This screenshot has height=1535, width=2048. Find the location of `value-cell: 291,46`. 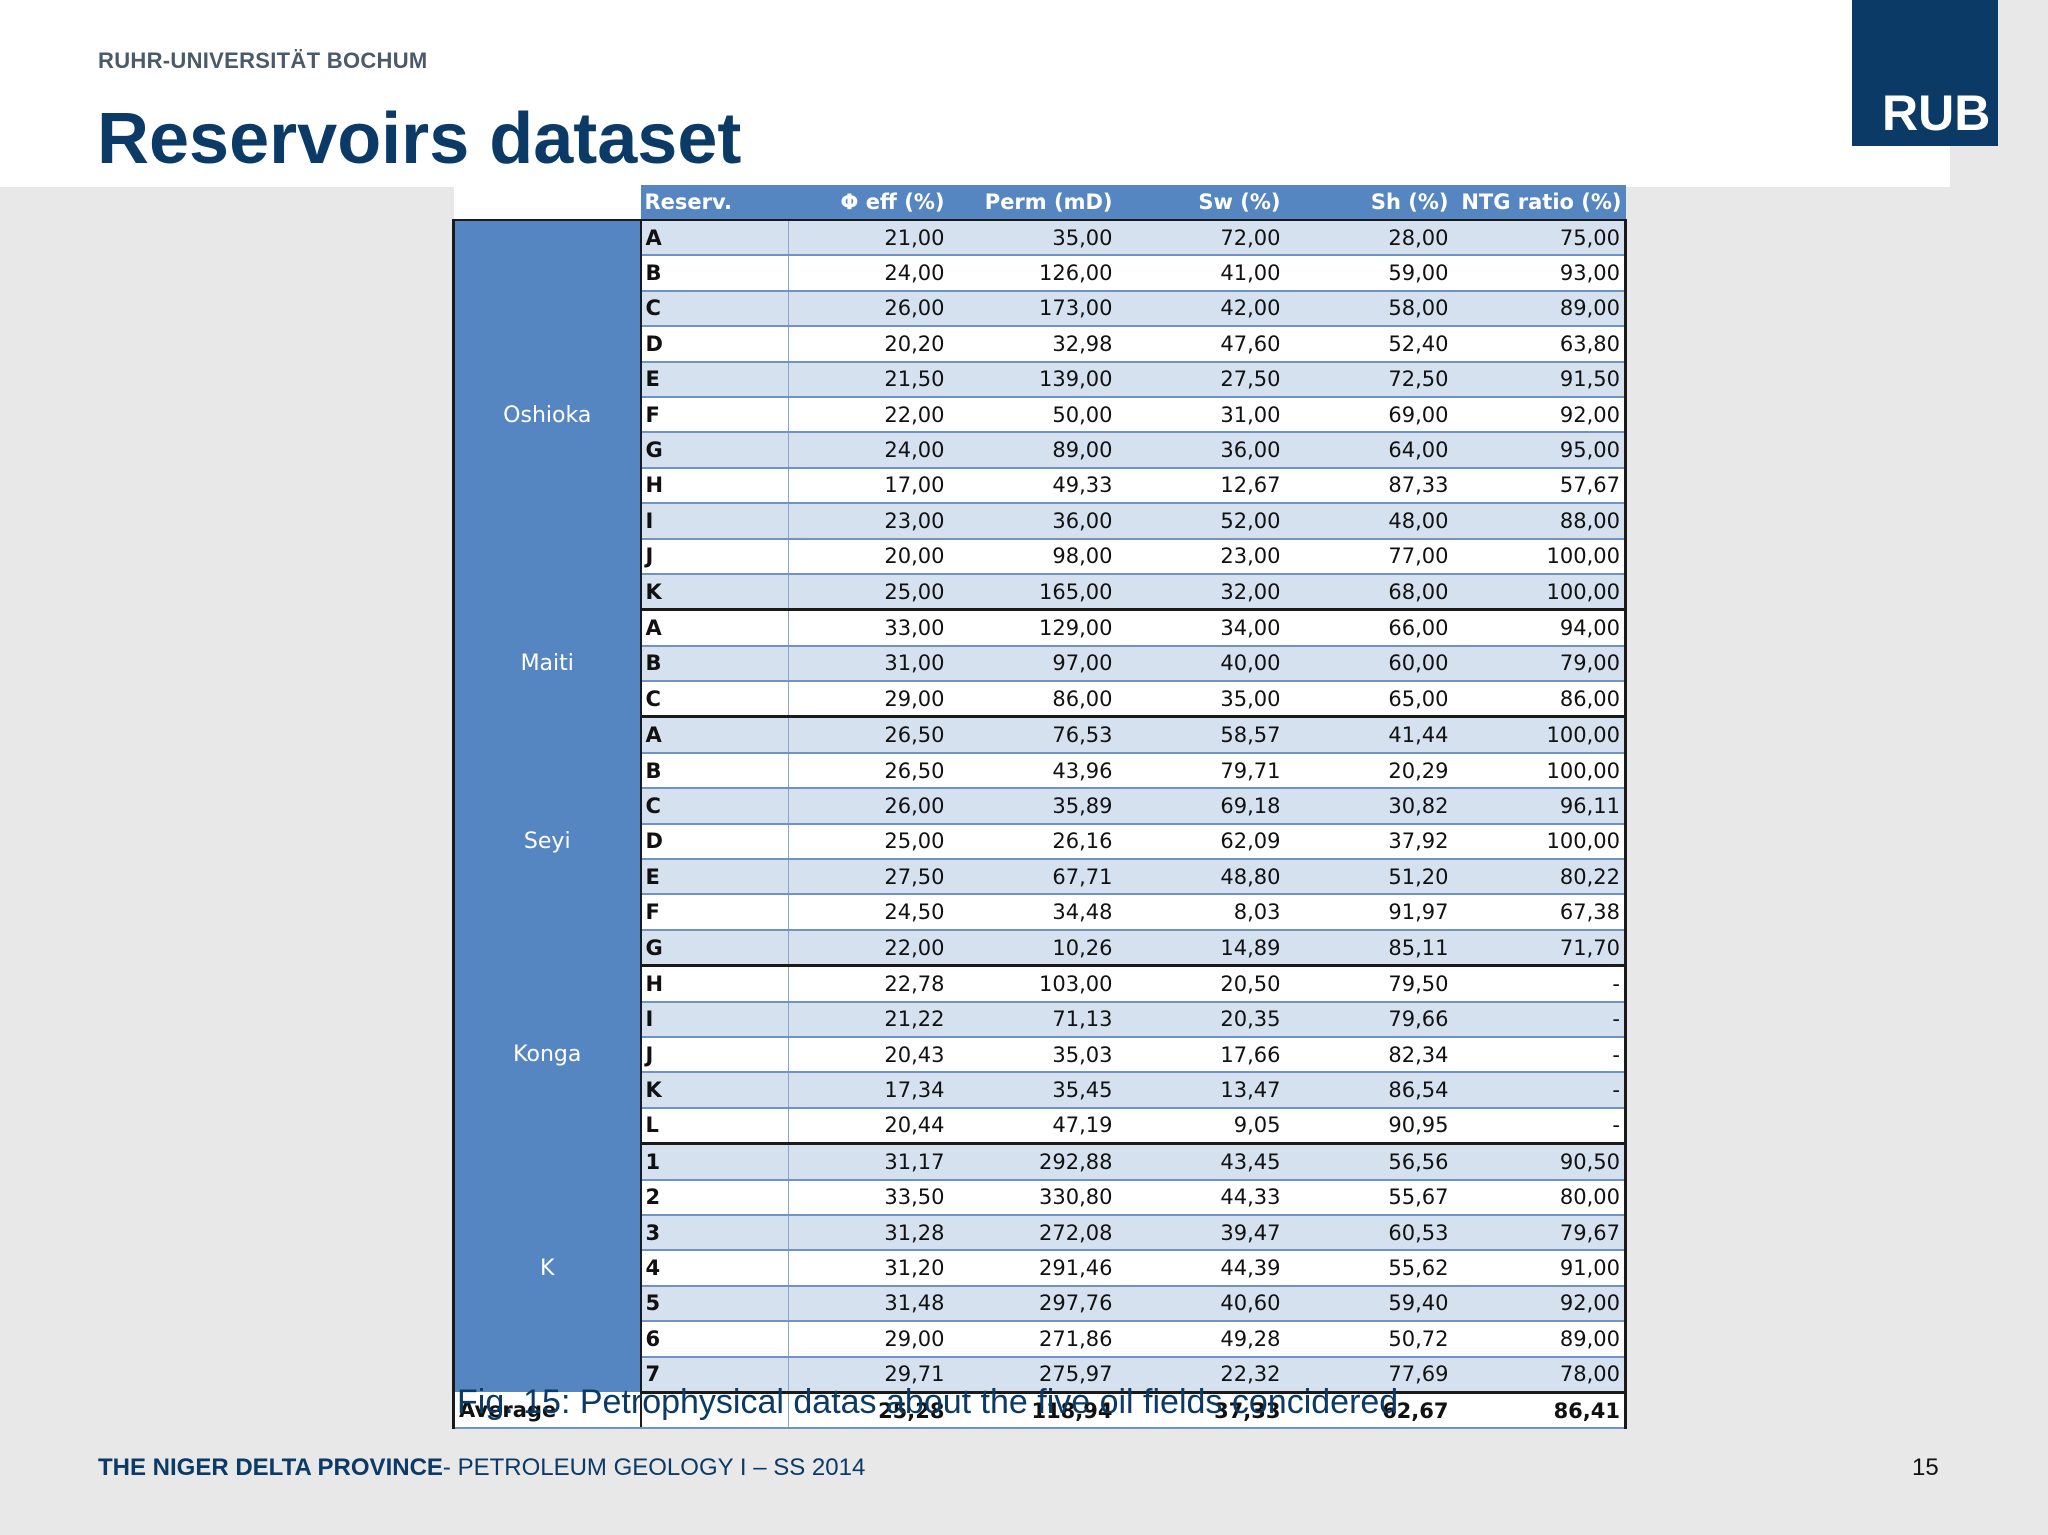

value-cell: 291,46 is located at coordinates (1032, 1268).